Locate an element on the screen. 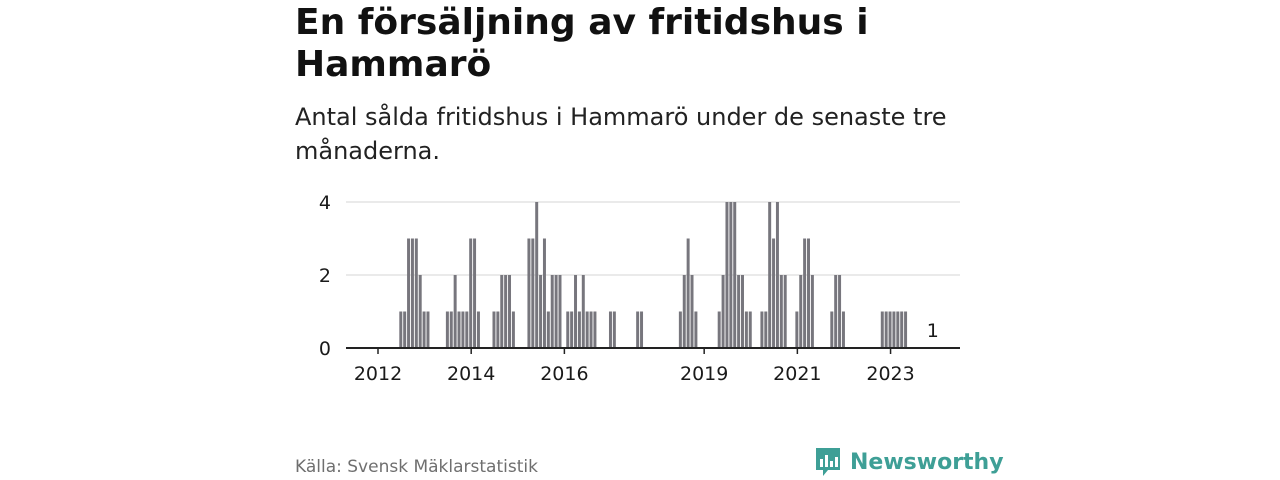 Image resolution: width=1280 pixels, height=480 pixels. brand-name: Newsworthy is located at coordinates (927, 462).